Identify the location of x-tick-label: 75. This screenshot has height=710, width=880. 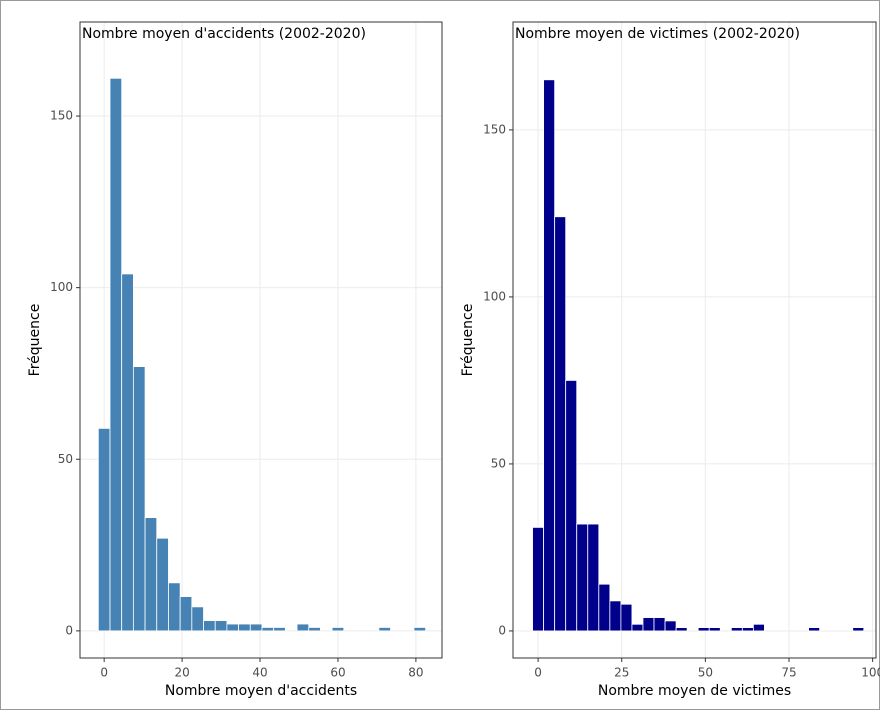
(788, 673).